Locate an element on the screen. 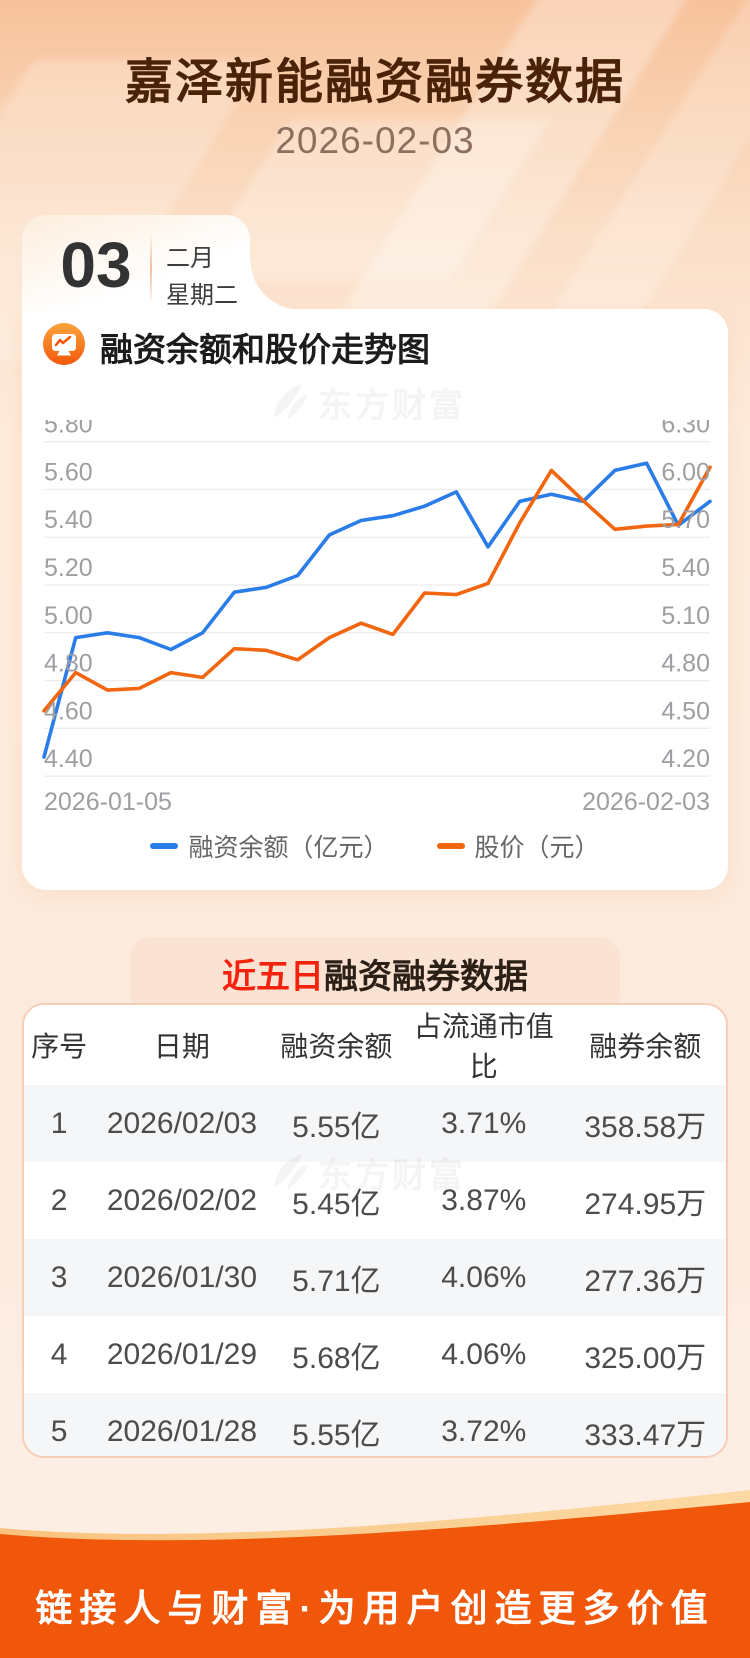 This screenshot has width=750, height=1658. table-cell: 3 is located at coordinates (59, 1277).